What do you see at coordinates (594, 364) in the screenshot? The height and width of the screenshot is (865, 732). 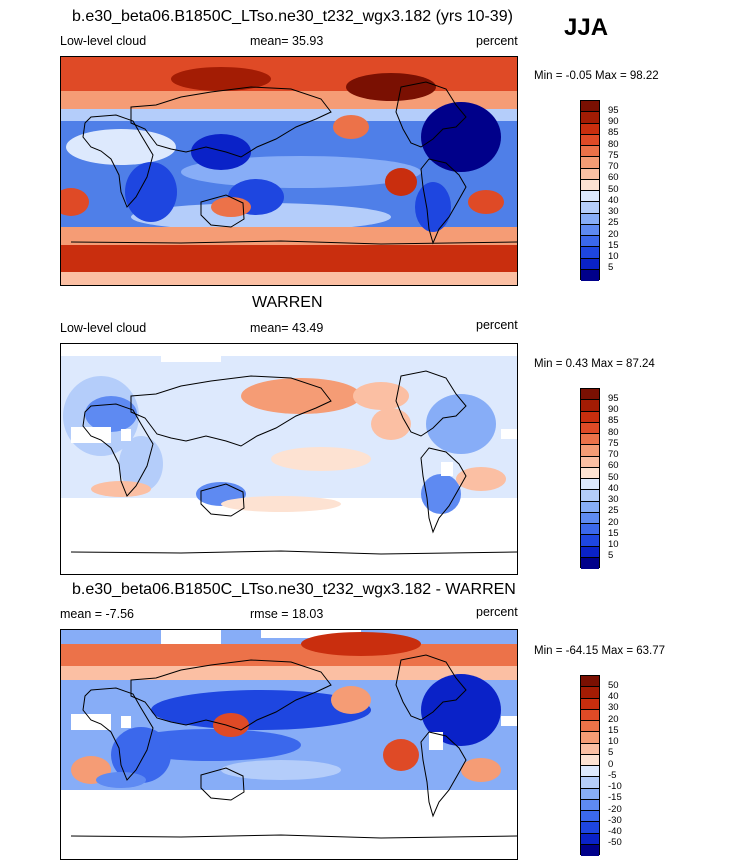 I see `panel2-minmax: Min = 0.43 Max = 87.24` at bounding box center [594, 364].